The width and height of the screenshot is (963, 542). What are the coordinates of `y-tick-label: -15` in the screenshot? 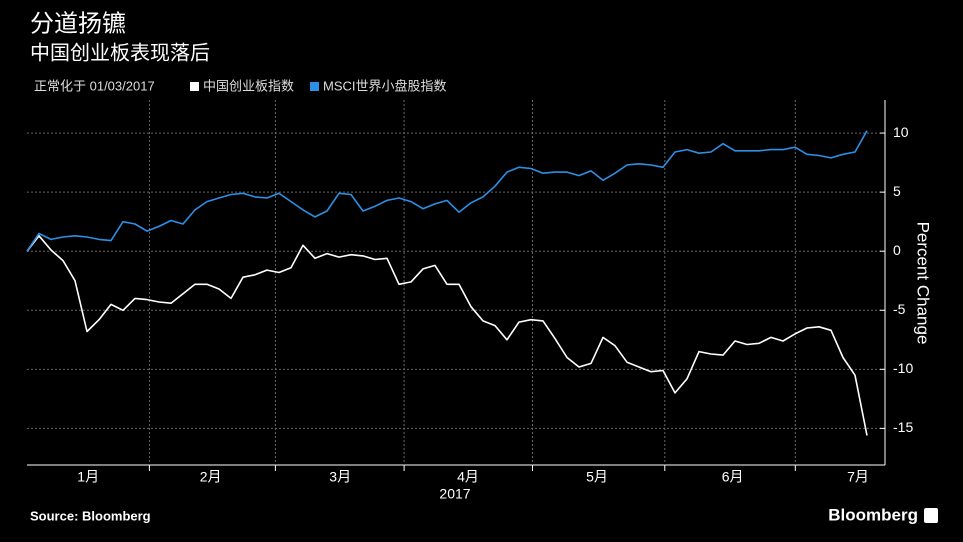 It's located at (903, 427).